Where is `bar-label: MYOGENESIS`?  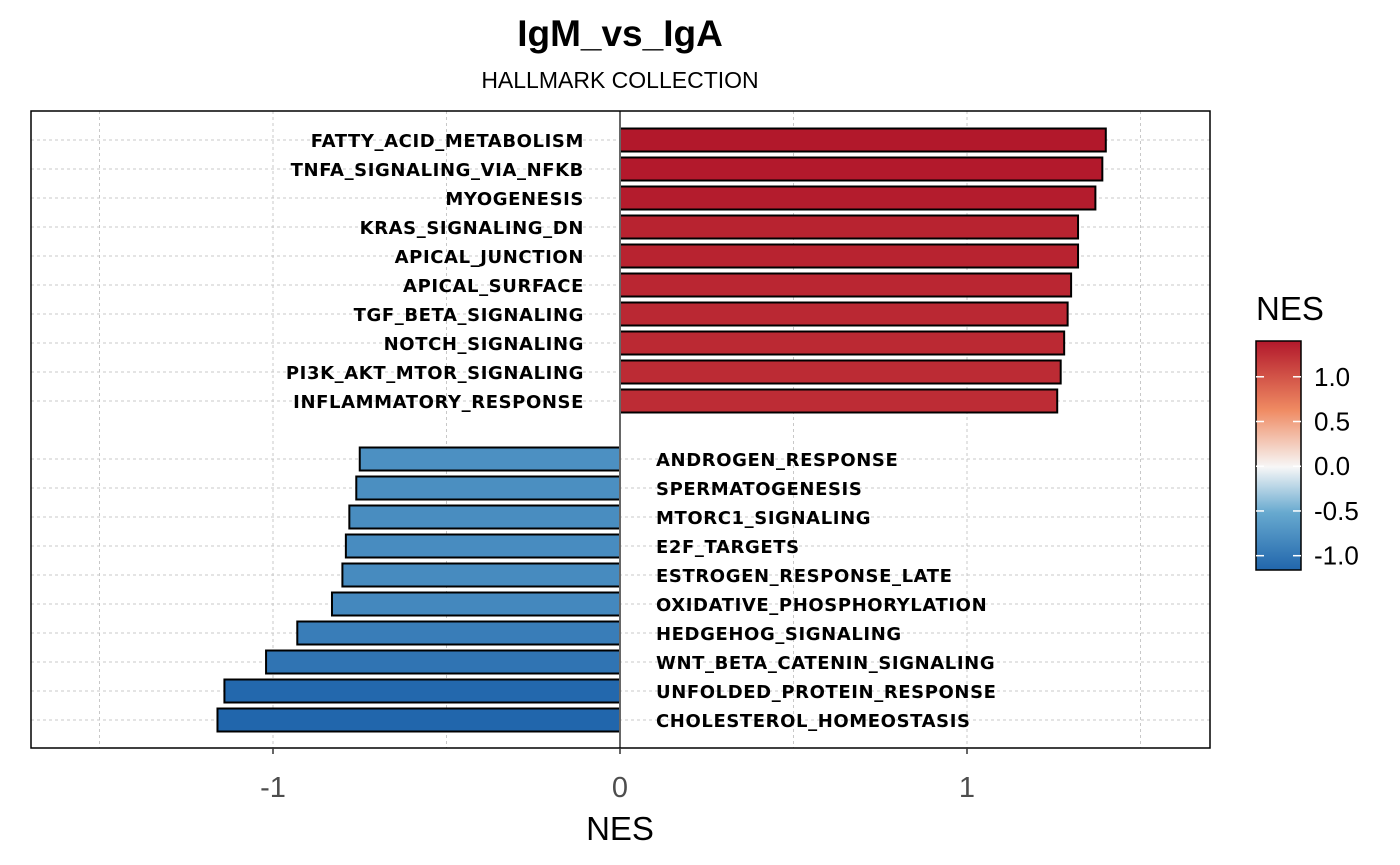 bar-label: MYOGENESIS is located at coordinates (514, 199).